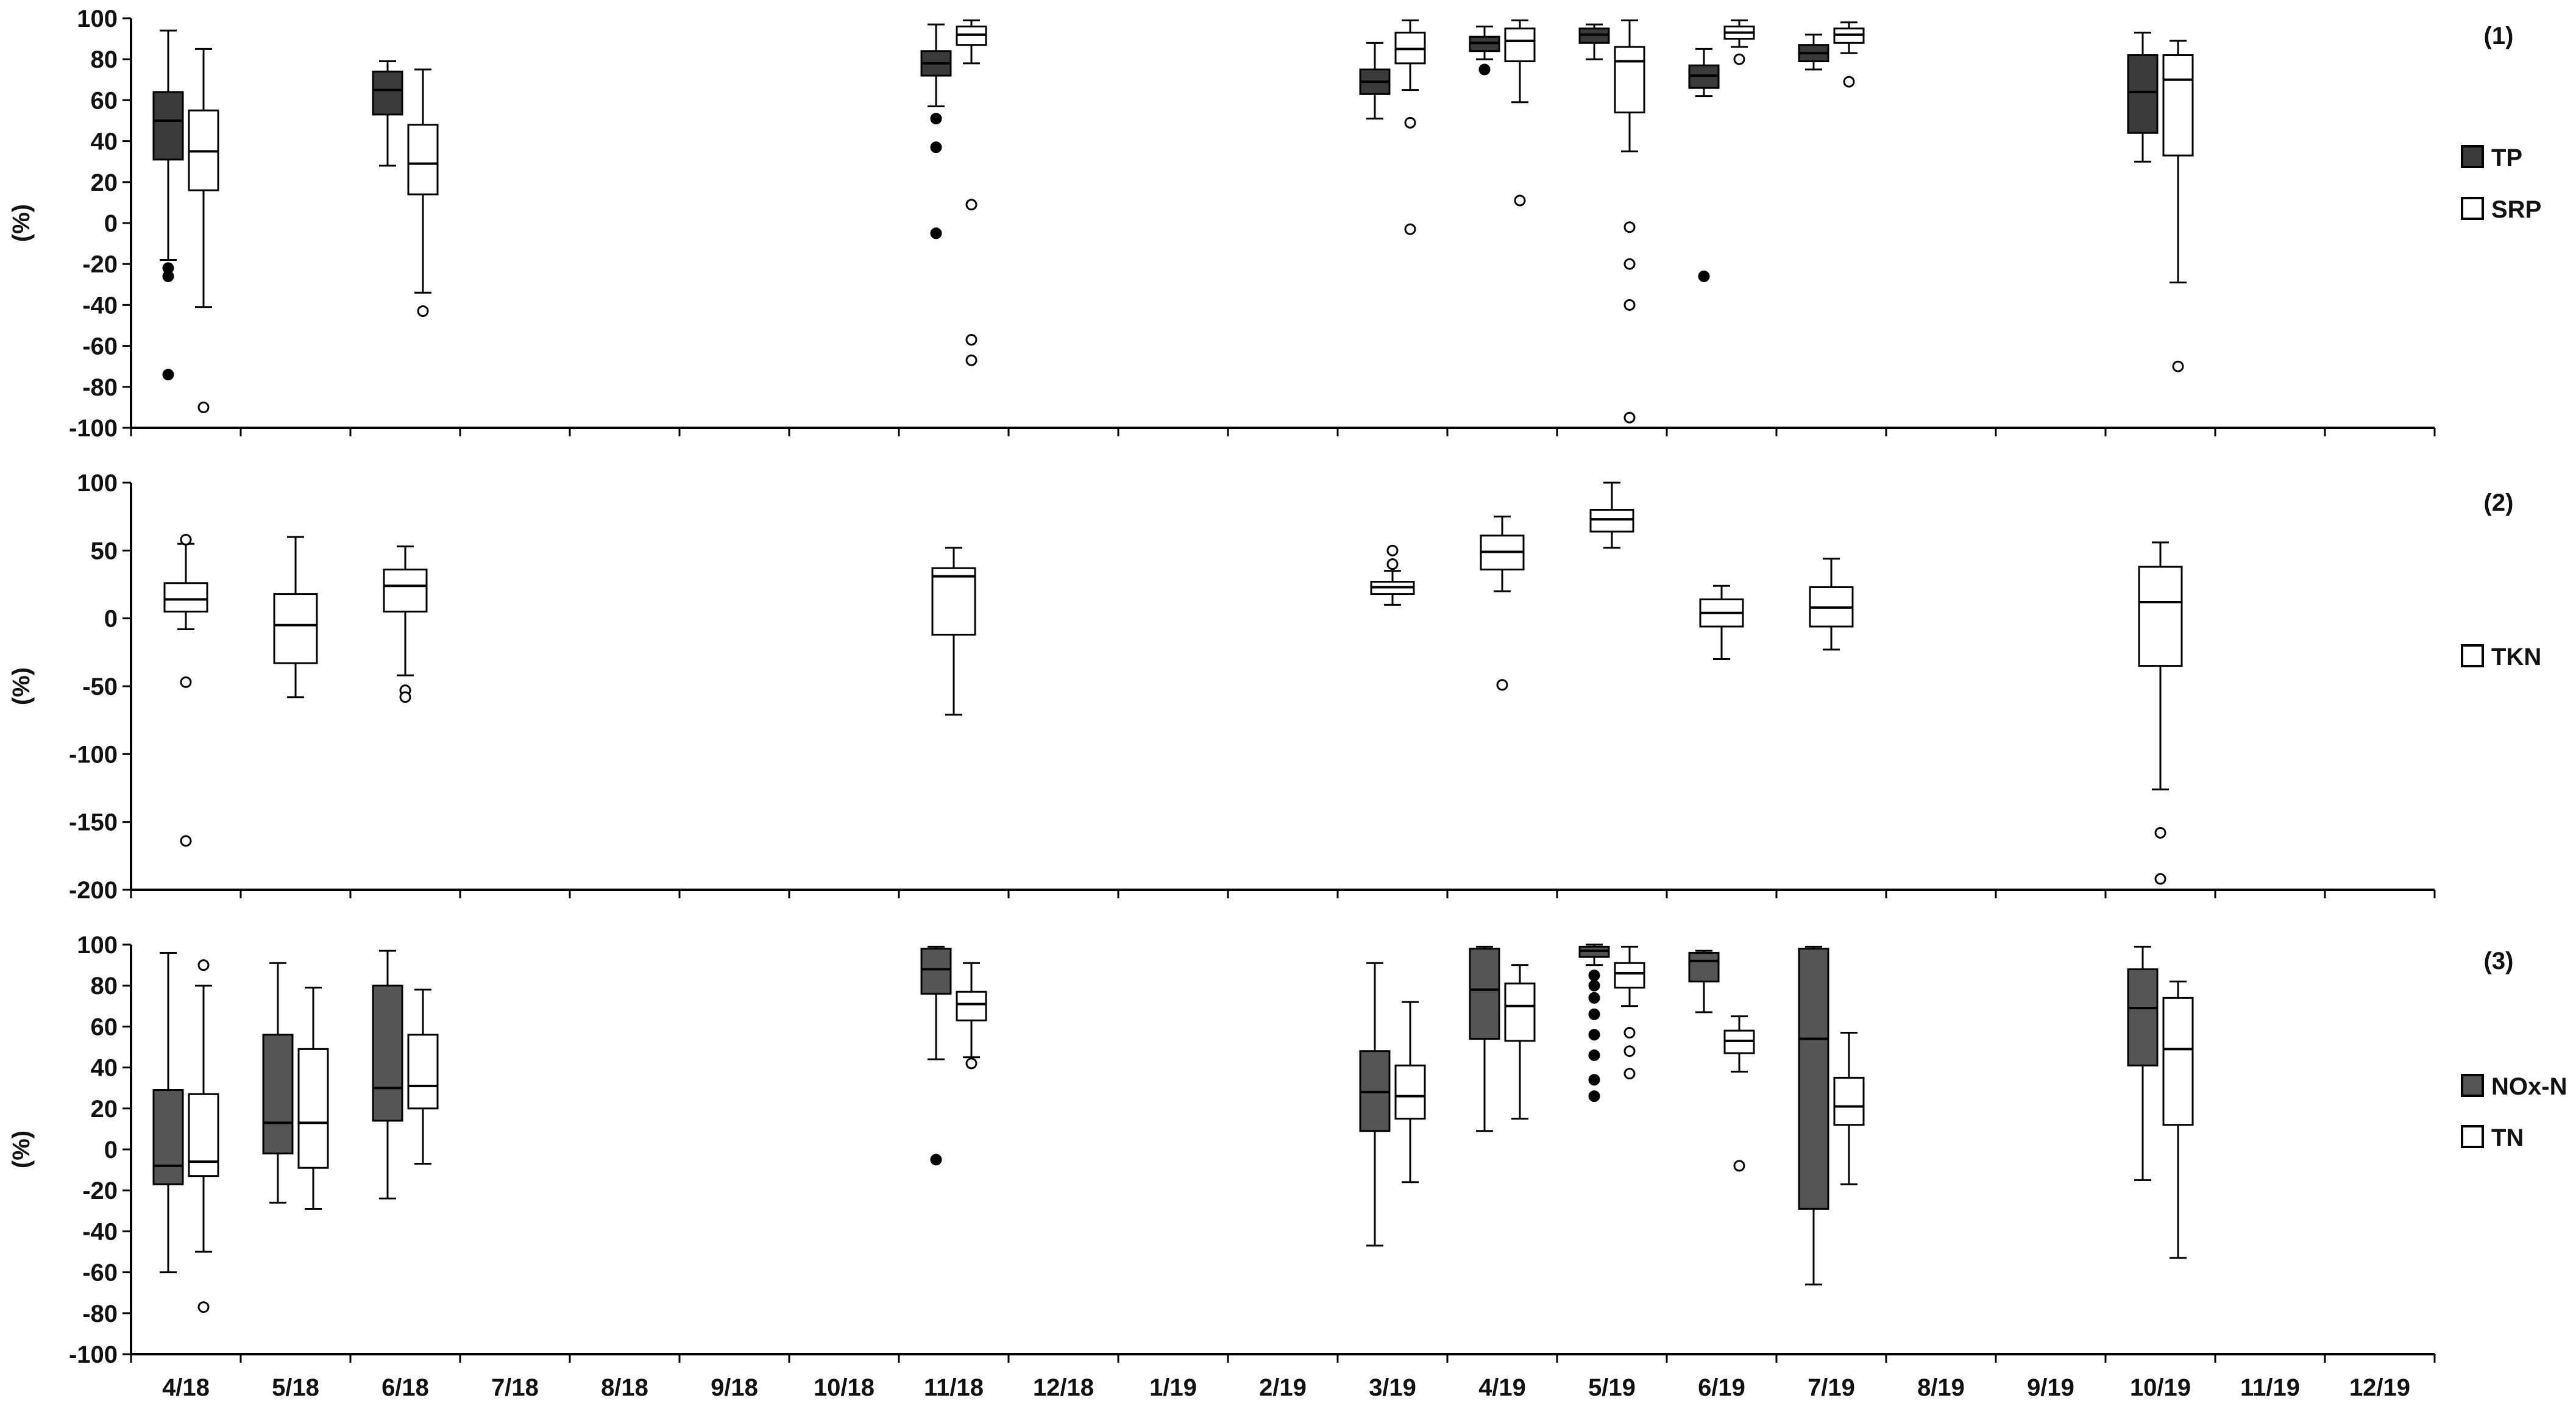  Describe the element at coordinates (111, 619) in the screenshot. I see `y-tick-label: 0` at that location.